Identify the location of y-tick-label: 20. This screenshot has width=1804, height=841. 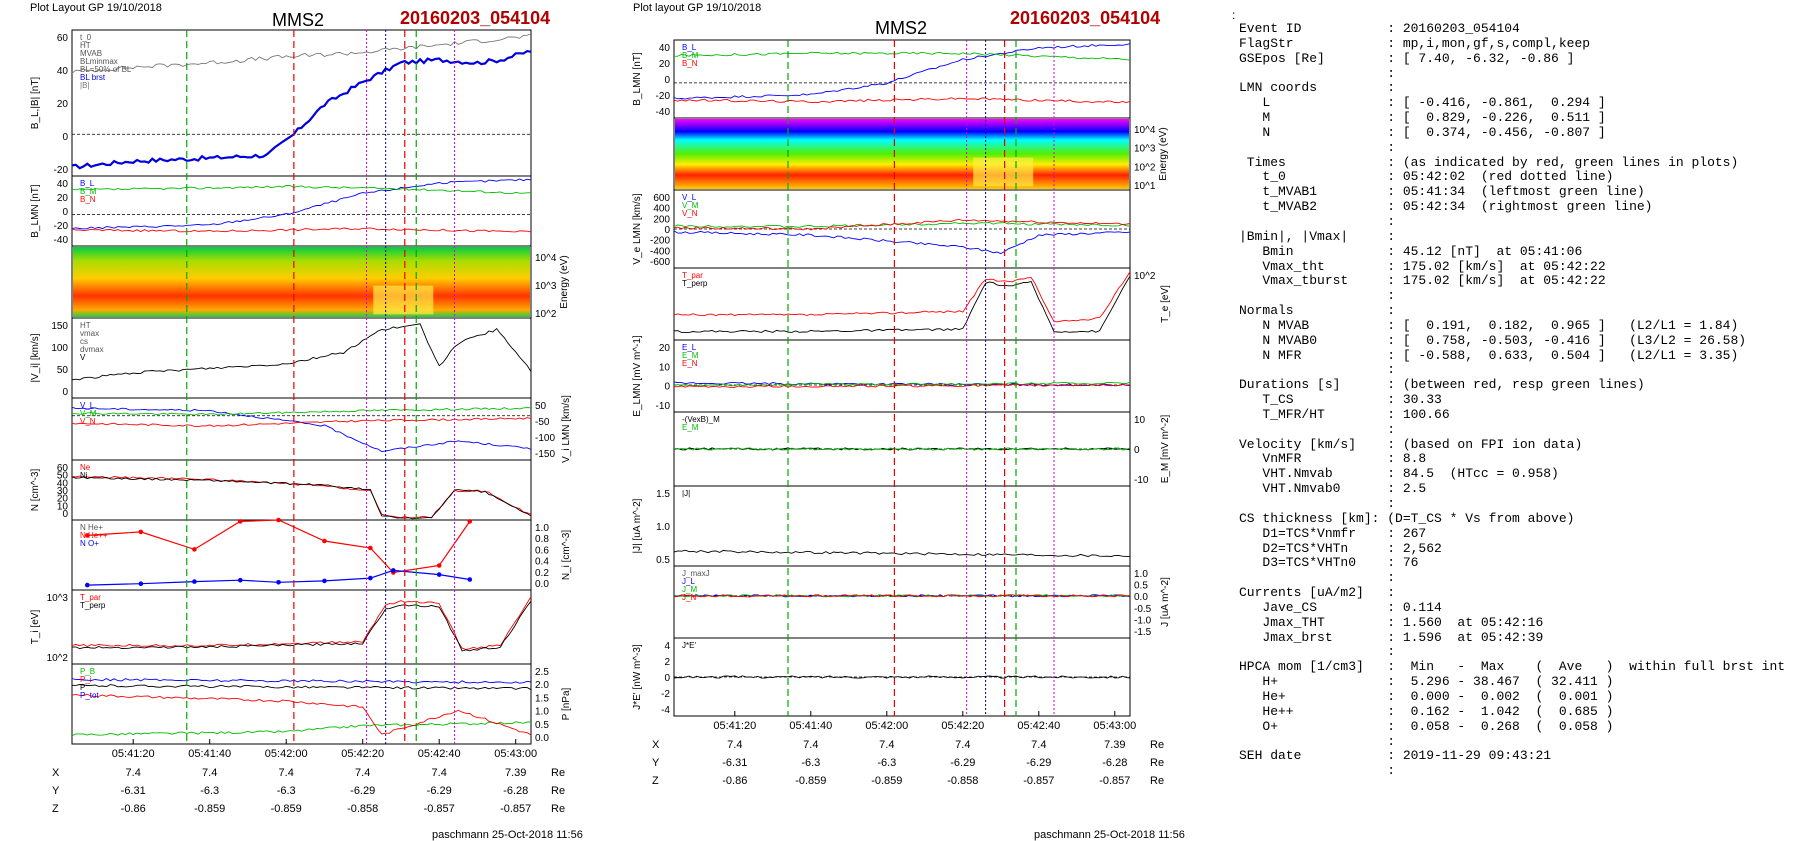
(63, 198).